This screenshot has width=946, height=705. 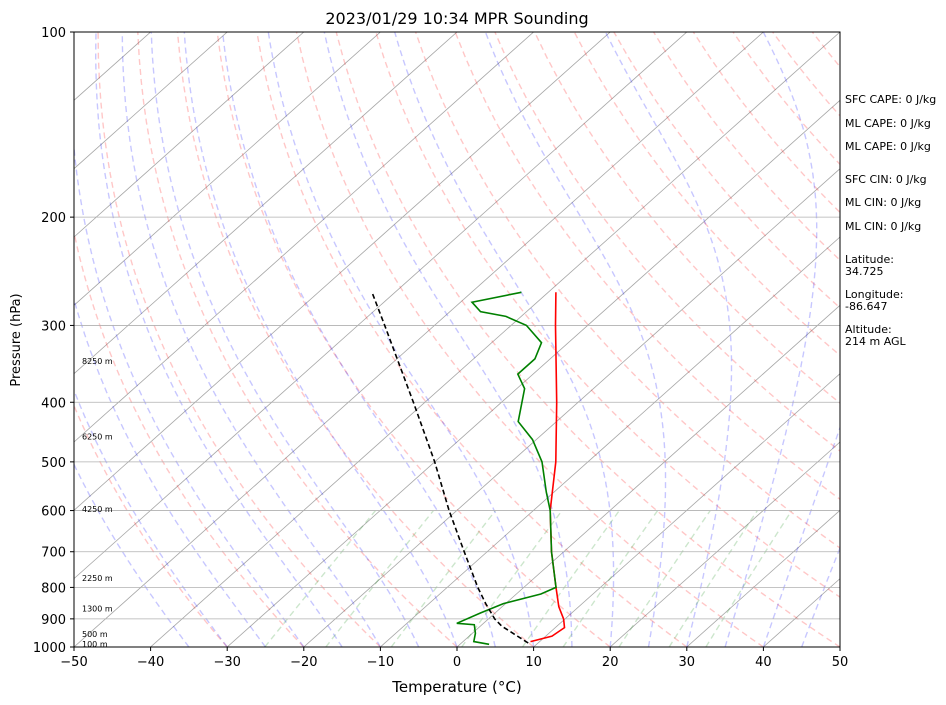 I want to click on y-axis-ticks: 100 200 300 400 500 600 700 800 900 1000, so click(x=53, y=341).